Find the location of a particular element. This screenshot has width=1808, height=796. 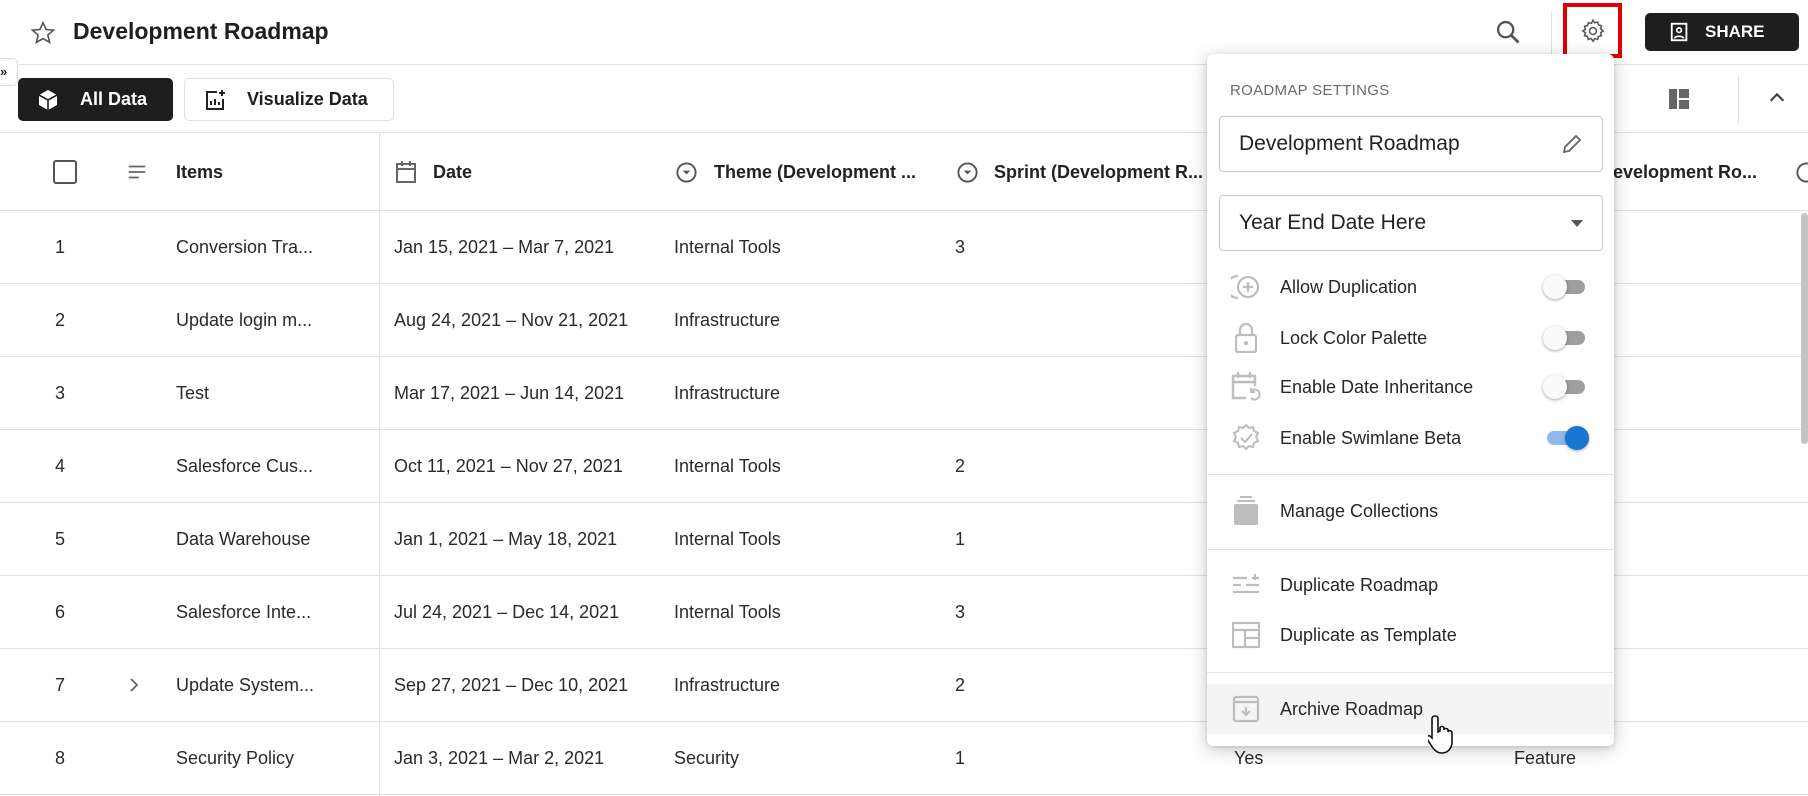

row-number: 5 is located at coordinates (60, 538).